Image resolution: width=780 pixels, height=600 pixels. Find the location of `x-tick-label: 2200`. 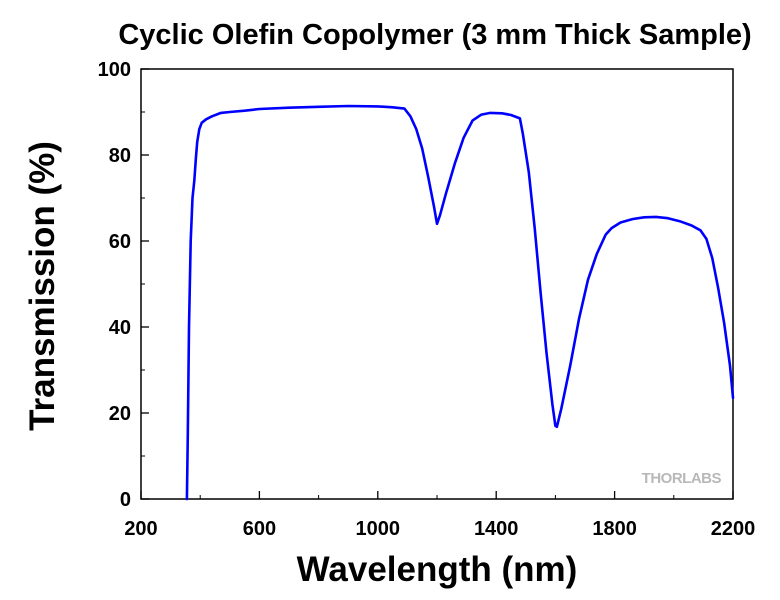

x-tick-label: 2200 is located at coordinates (733, 529).